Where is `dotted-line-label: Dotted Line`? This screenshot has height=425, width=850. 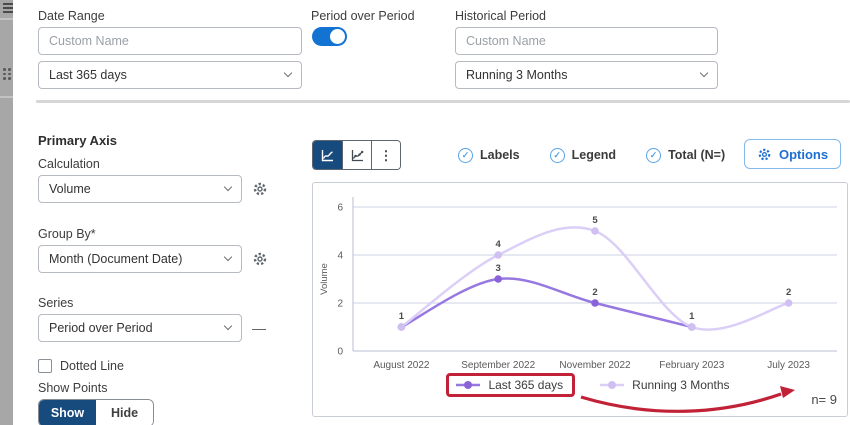
dotted-line-label: Dotted Line is located at coordinates (92, 366).